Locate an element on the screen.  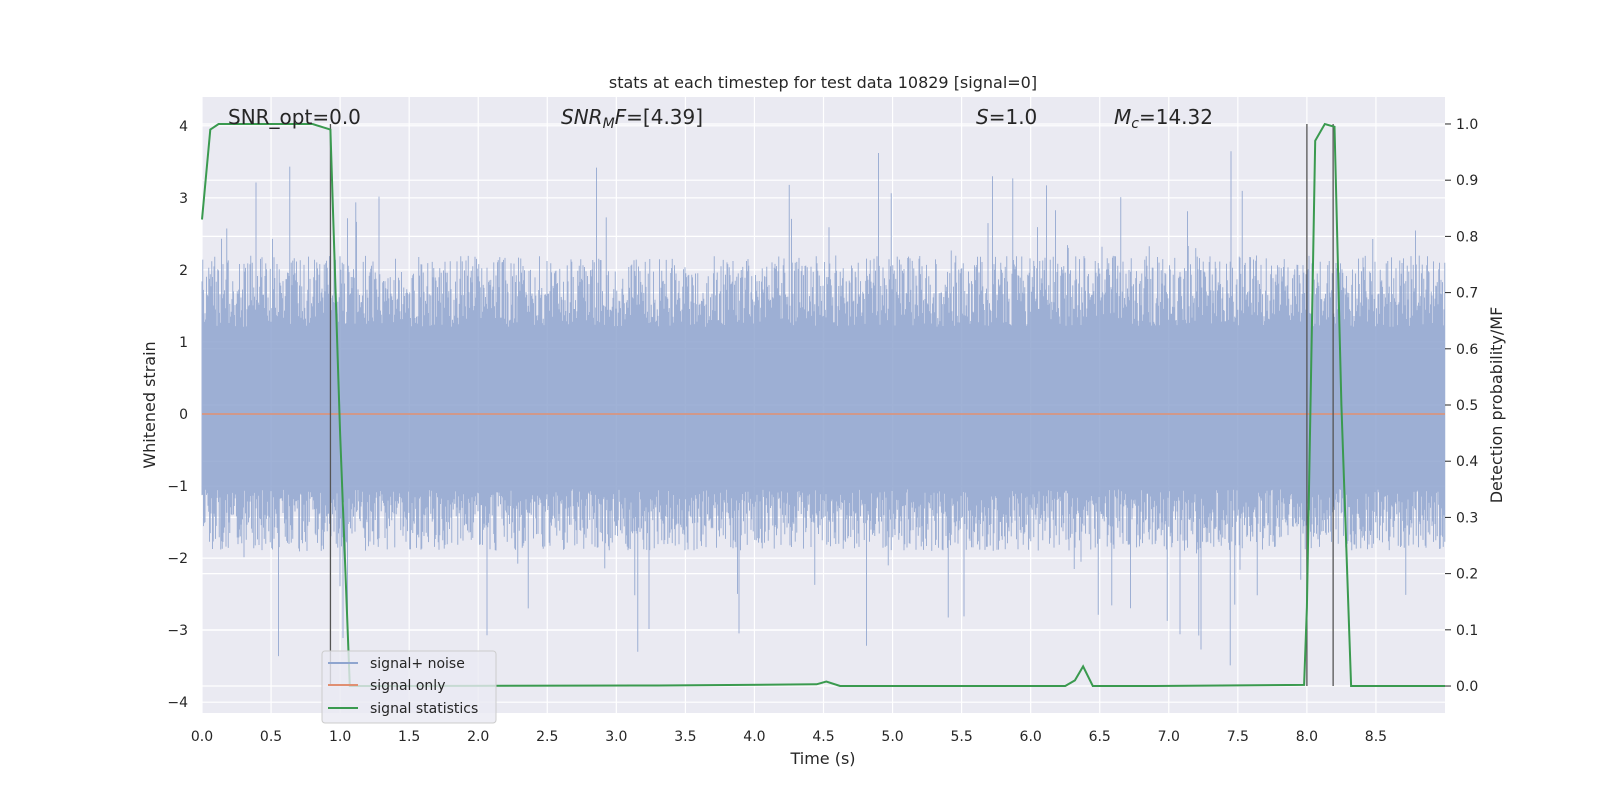
y-tick-label-0: 4 is located at coordinates (183, 127).